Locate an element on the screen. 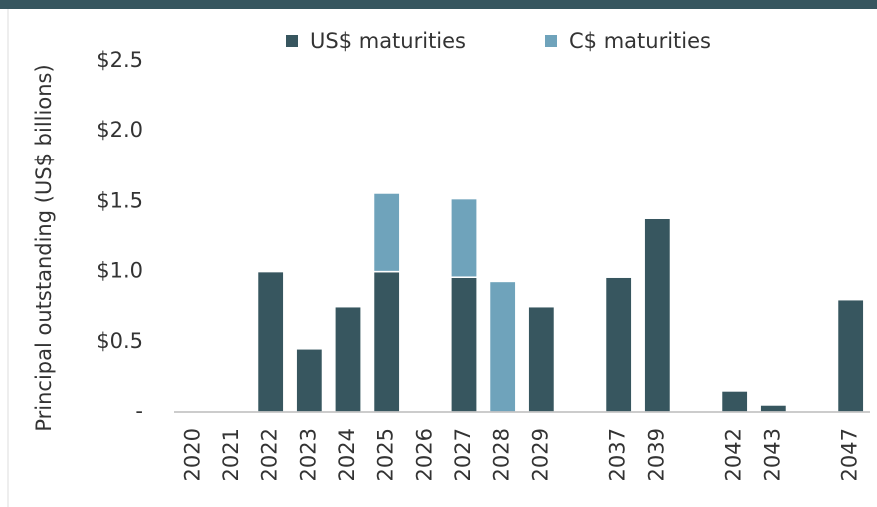 Image resolution: width=877 pixels, height=507 pixels. legend-label: US$ maturities is located at coordinates (388, 41).